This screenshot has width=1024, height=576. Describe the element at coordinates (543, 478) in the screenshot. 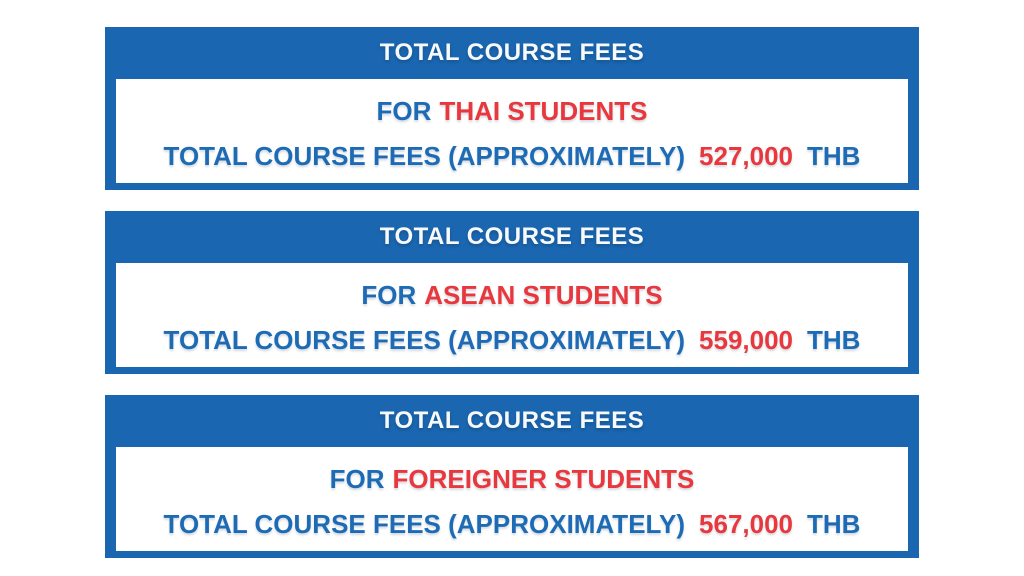

I see `audience-name: FOREIGNER STUDENTS` at that location.